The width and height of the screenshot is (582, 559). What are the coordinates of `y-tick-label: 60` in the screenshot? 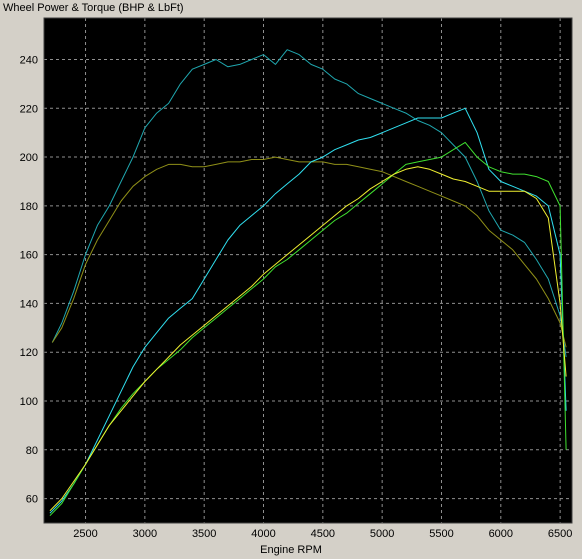 It's located at (32, 500).